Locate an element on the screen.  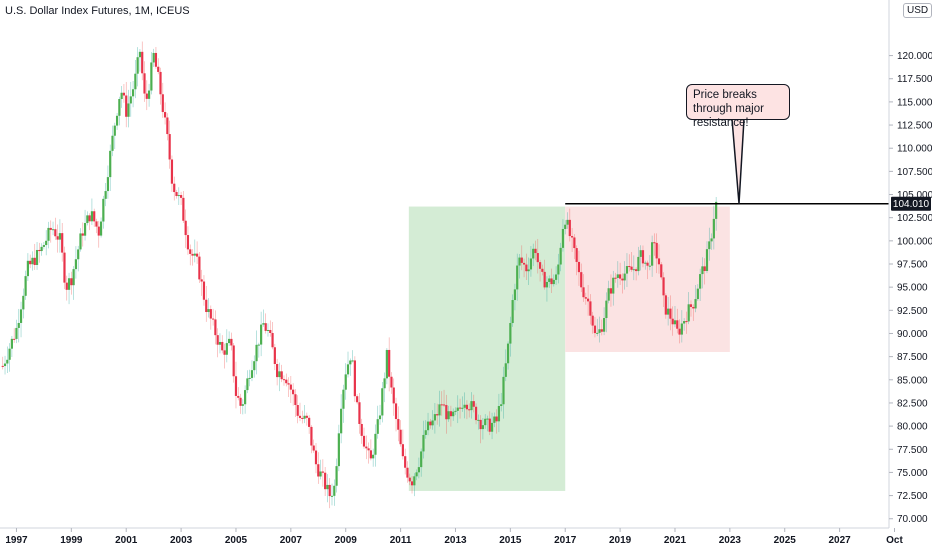
y-tick-label: 75.000 is located at coordinates (912, 473).